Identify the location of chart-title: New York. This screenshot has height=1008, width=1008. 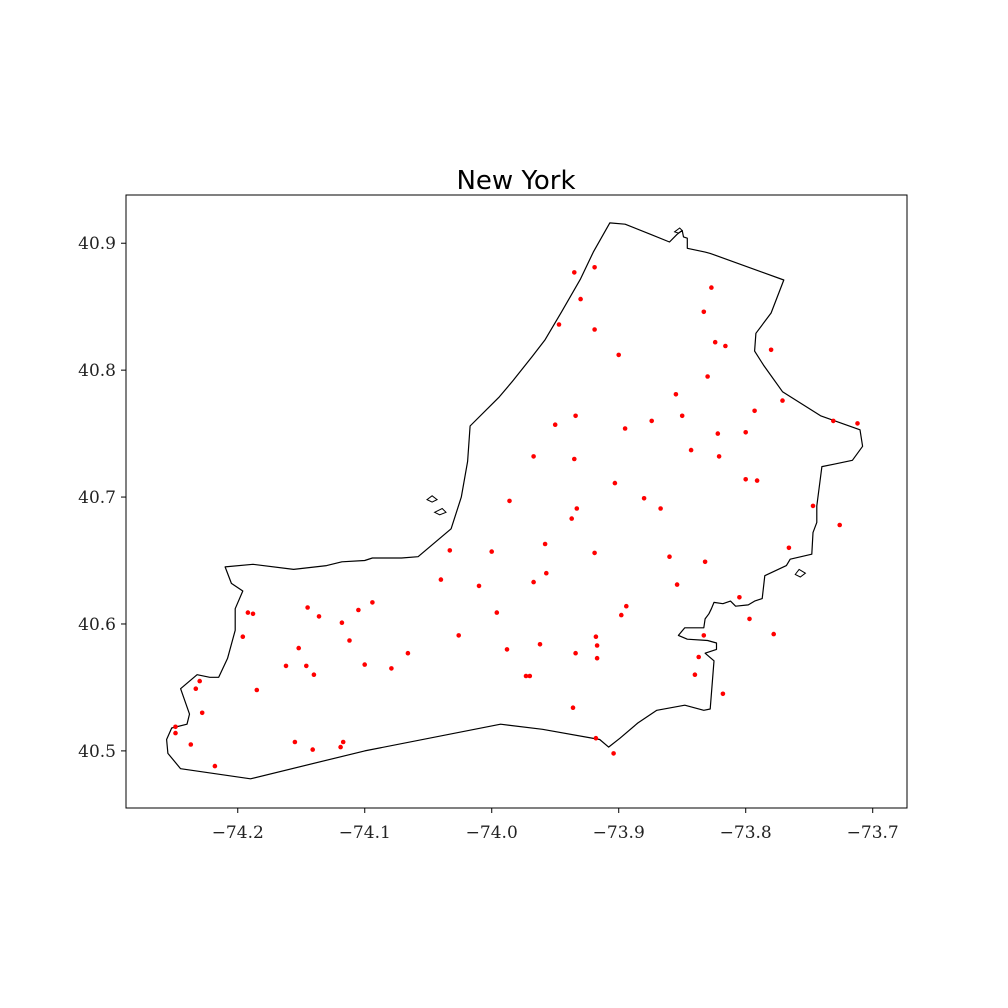
(515, 181).